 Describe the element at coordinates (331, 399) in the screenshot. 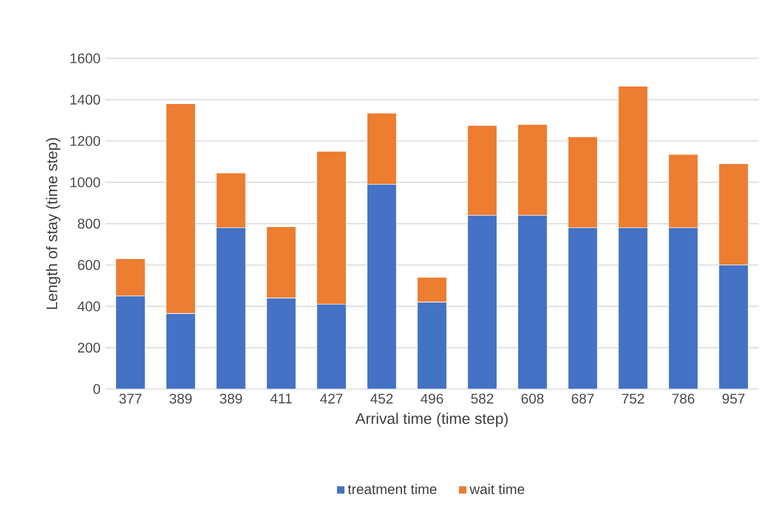

I see `x-tick-label: 427` at that location.